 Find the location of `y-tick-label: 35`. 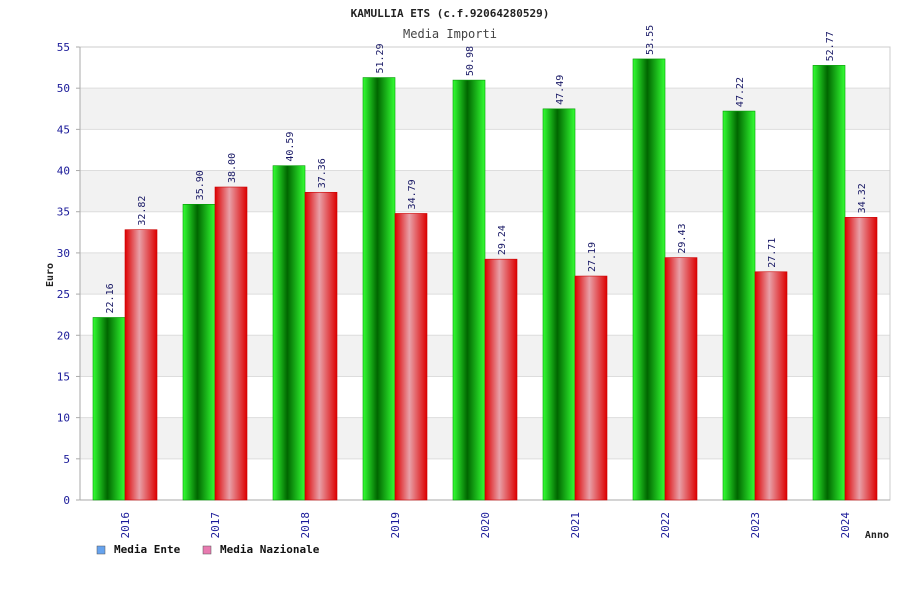

y-tick-label: 35 is located at coordinates (63, 212).